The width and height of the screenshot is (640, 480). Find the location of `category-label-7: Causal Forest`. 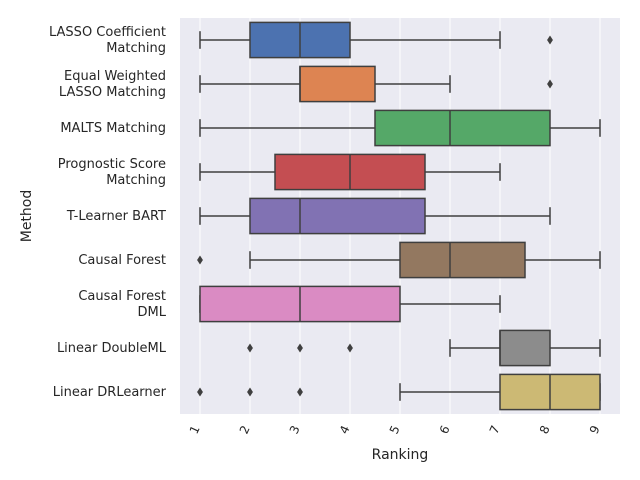

category-label-7: Causal Forest is located at coordinates (122, 296).